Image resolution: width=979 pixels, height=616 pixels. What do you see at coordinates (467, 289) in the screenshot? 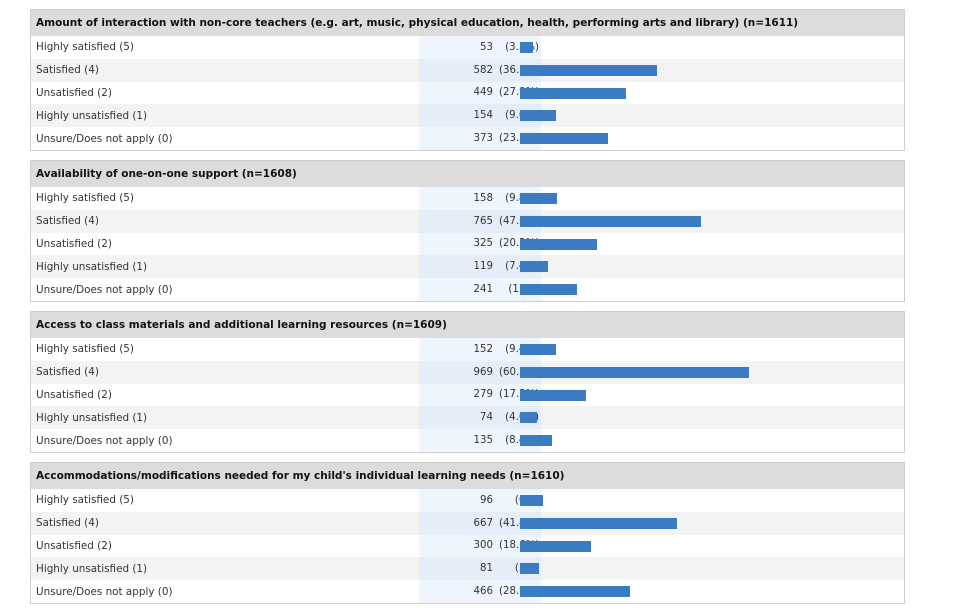
I see `response-row: Unsure/Does not apply (0)241(15%)` at bounding box center [467, 289].